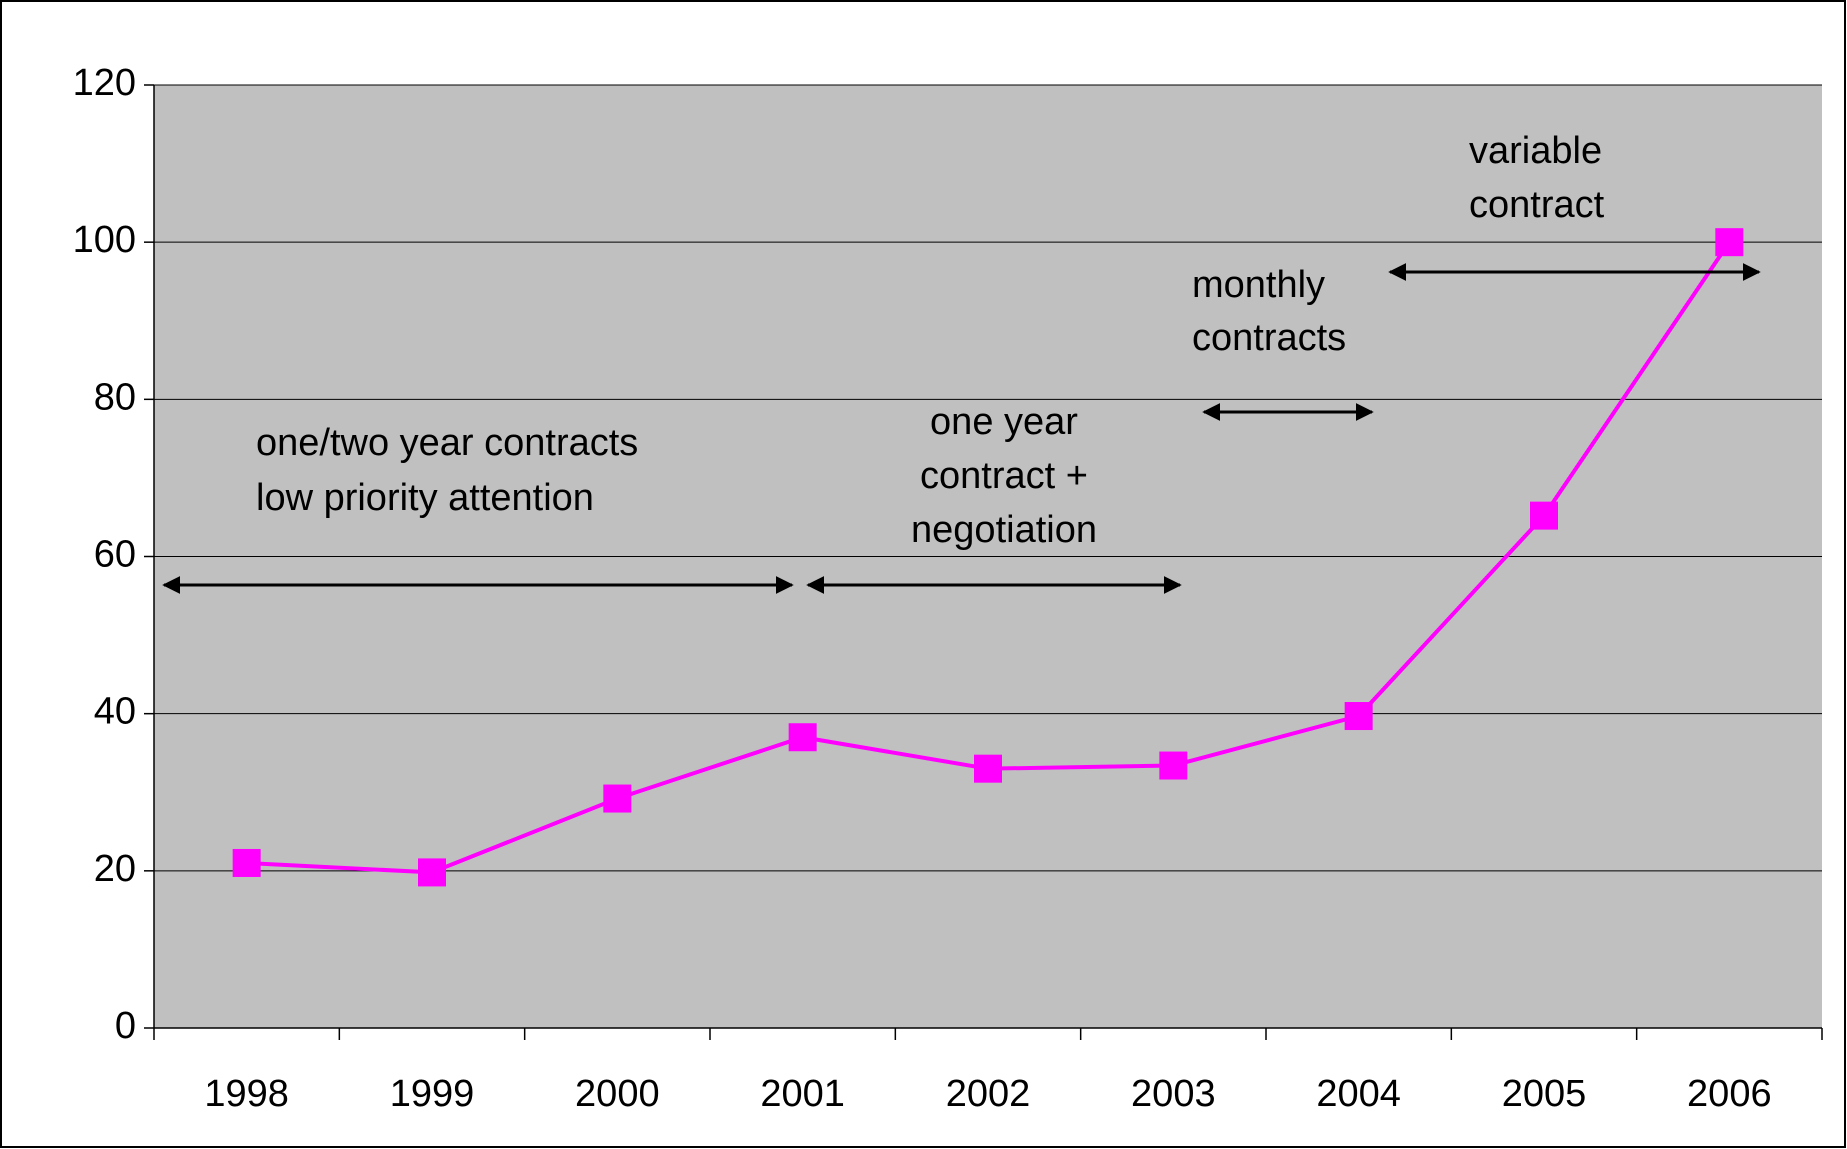 This screenshot has width=1847, height=1149. What do you see at coordinates (1537, 205) in the screenshot?
I see `annotation: contract` at bounding box center [1537, 205].